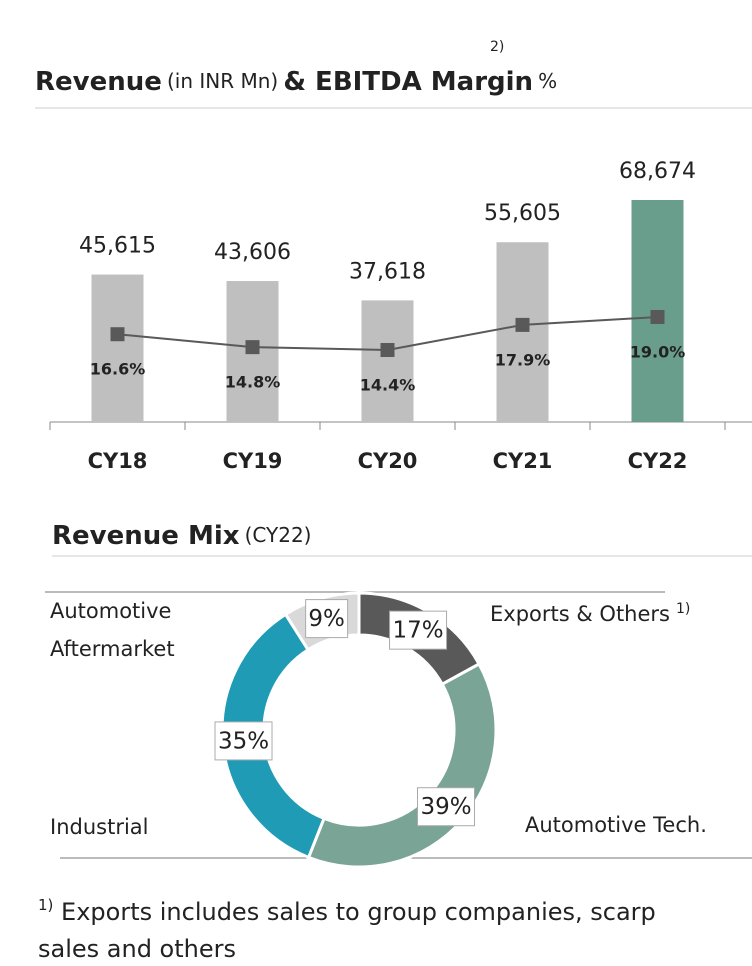 Image resolution: width=752 pixels, height=966 pixels. Describe the element at coordinates (616, 825) in the screenshot. I see `category-label: Automotive Tech.` at that location.